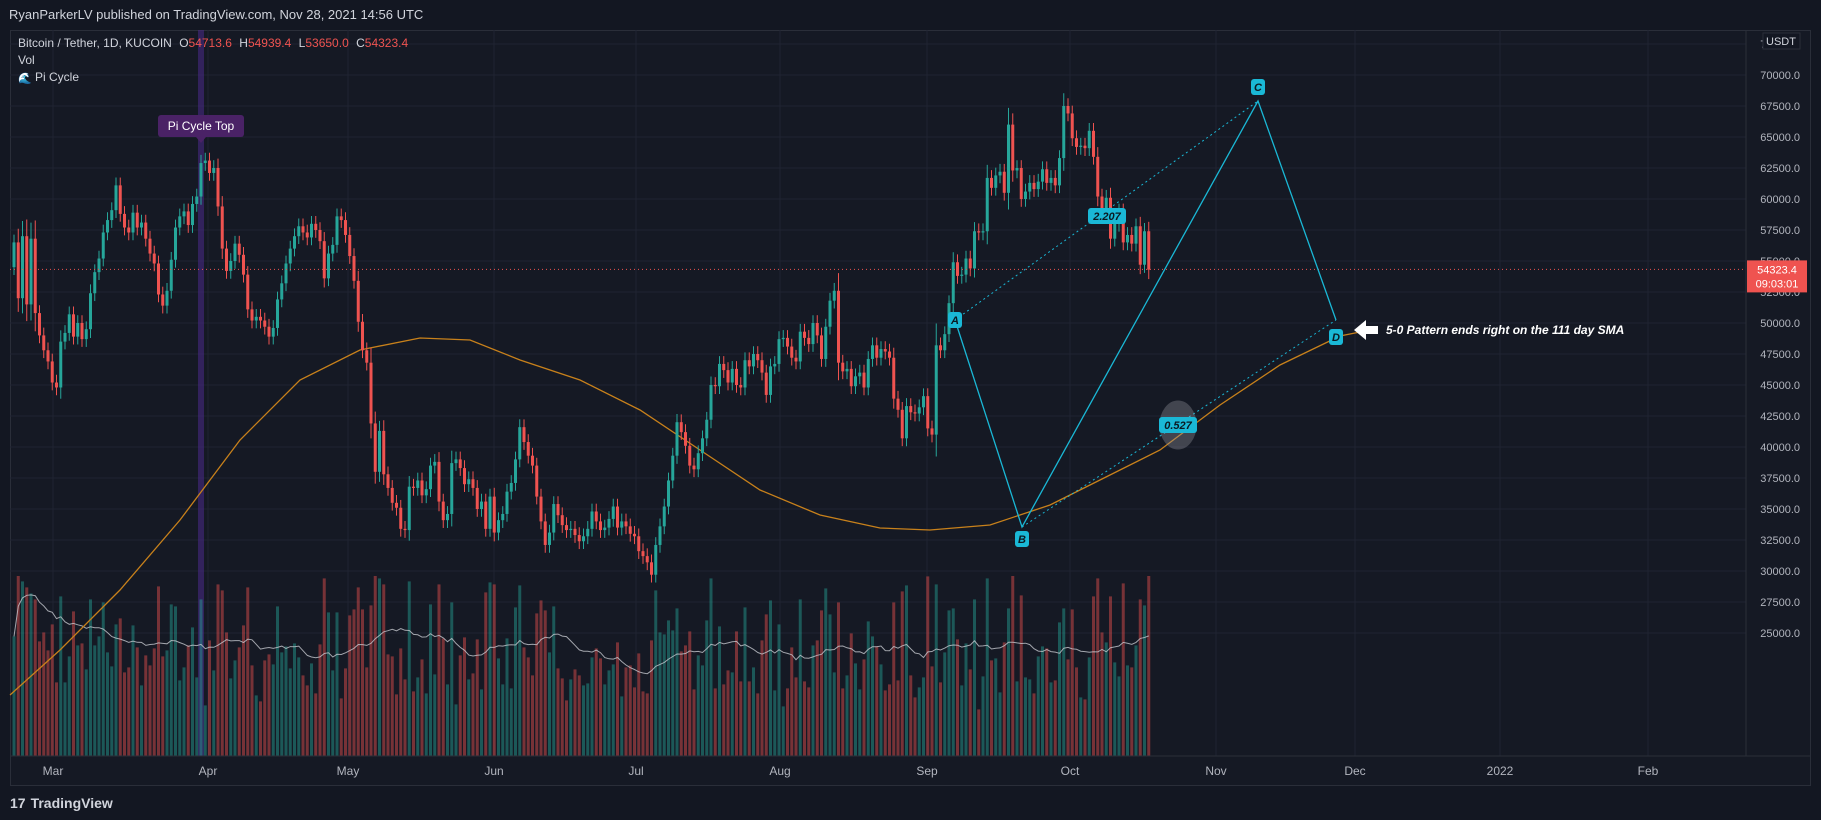  I want to click on high-value: 54939.4, so click(269, 43).